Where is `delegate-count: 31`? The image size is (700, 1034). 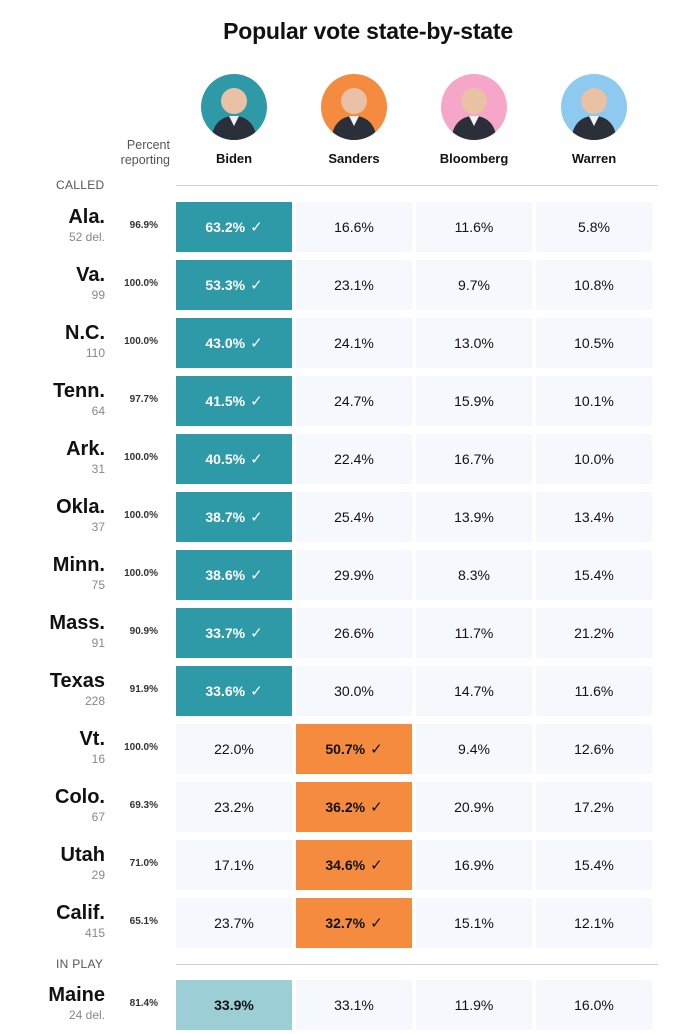 delegate-count: 31 is located at coordinates (98, 469).